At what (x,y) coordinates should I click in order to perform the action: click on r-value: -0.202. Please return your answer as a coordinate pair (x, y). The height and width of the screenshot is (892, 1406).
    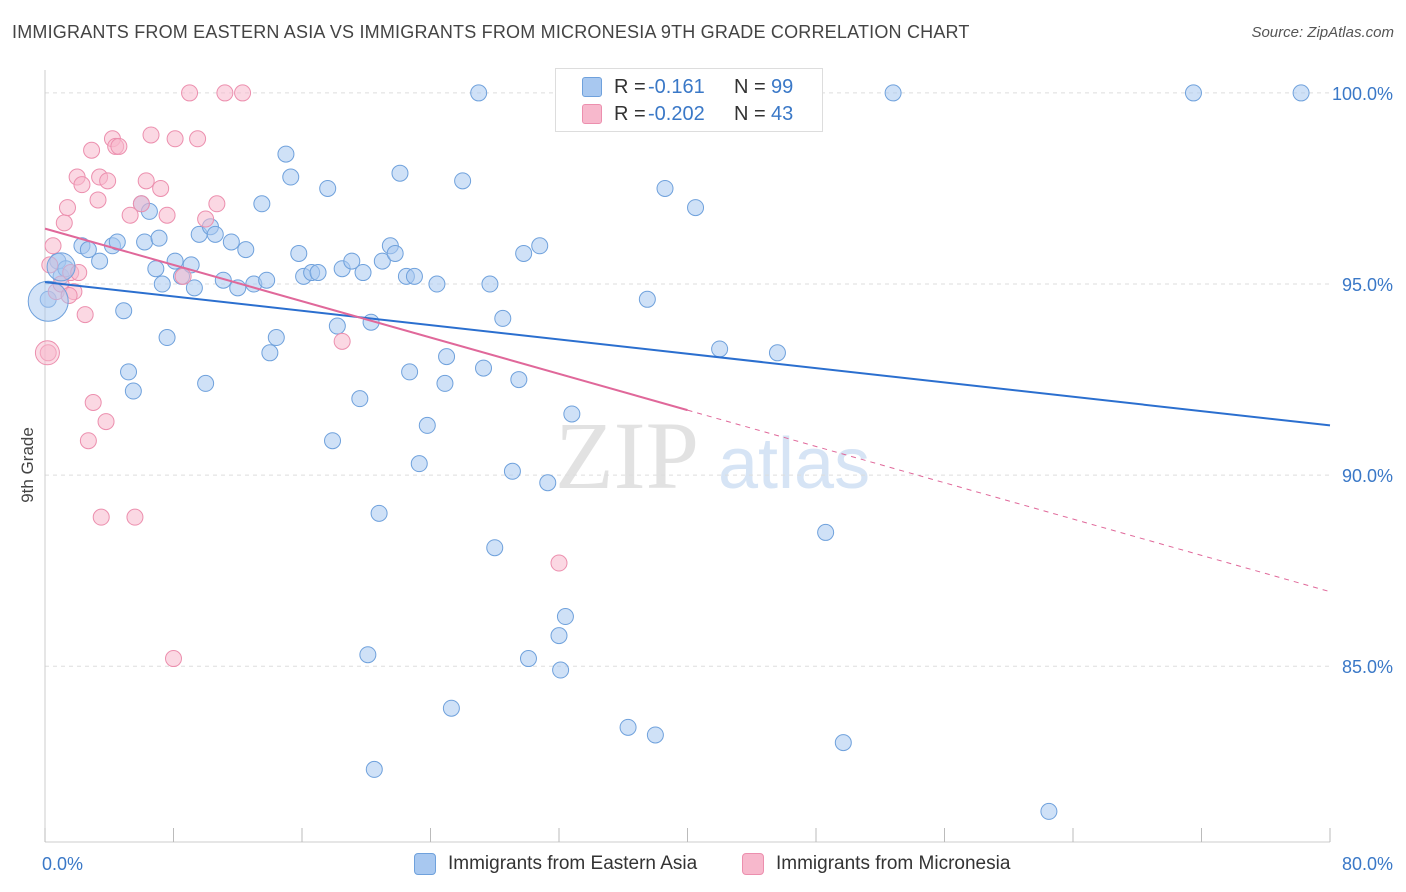
    Looking at the image, I should click on (676, 113).